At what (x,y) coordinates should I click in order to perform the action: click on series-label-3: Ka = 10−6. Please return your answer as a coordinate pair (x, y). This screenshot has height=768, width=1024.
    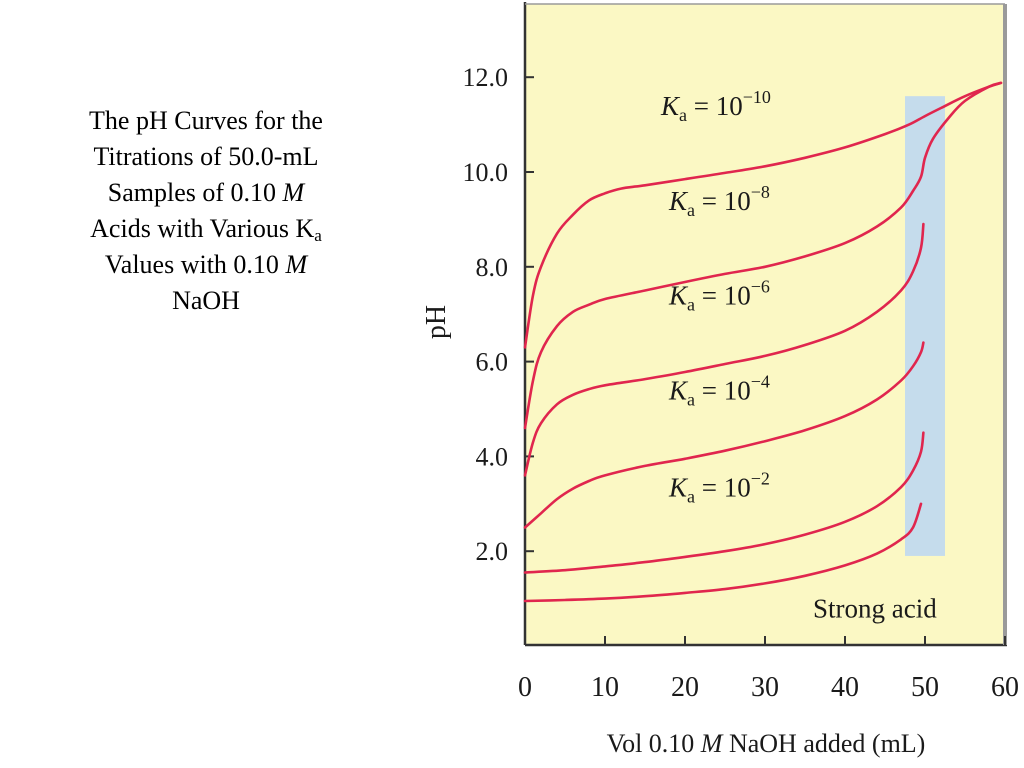
    Looking at the image, I should click on (719, 296).